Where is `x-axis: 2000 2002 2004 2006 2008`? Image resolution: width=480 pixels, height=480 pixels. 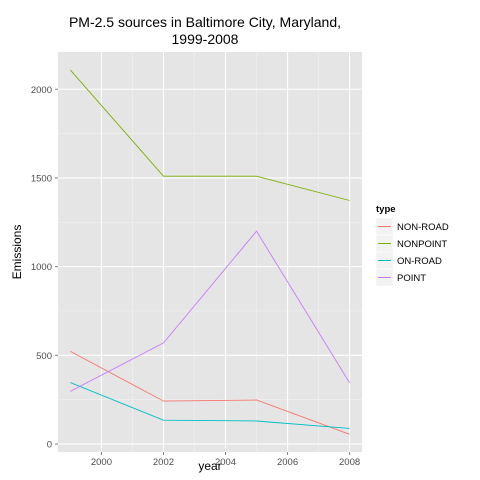 x-axis: 2000 2002 2004 2006 2008 is located at coordinates (225, 460).